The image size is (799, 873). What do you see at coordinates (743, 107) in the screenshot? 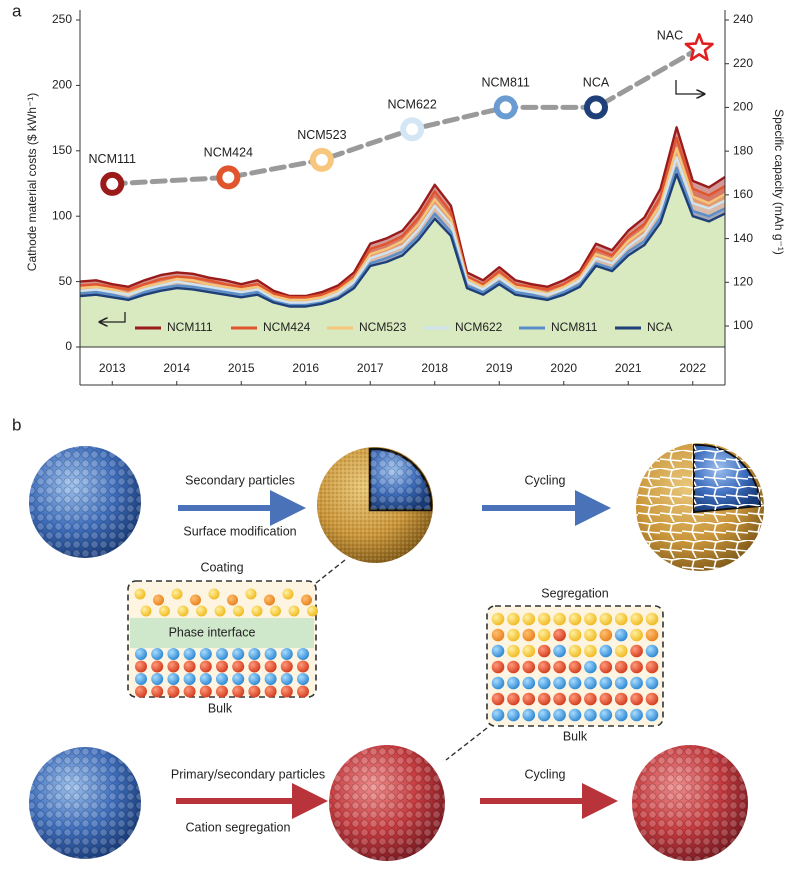
I see `y2-tick-label: 200` at bounding box center [743, 107].